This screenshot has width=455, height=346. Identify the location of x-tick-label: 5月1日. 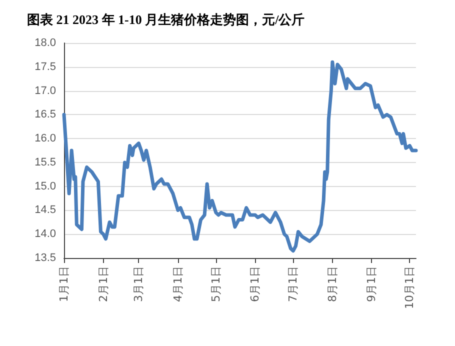
(215, 284).